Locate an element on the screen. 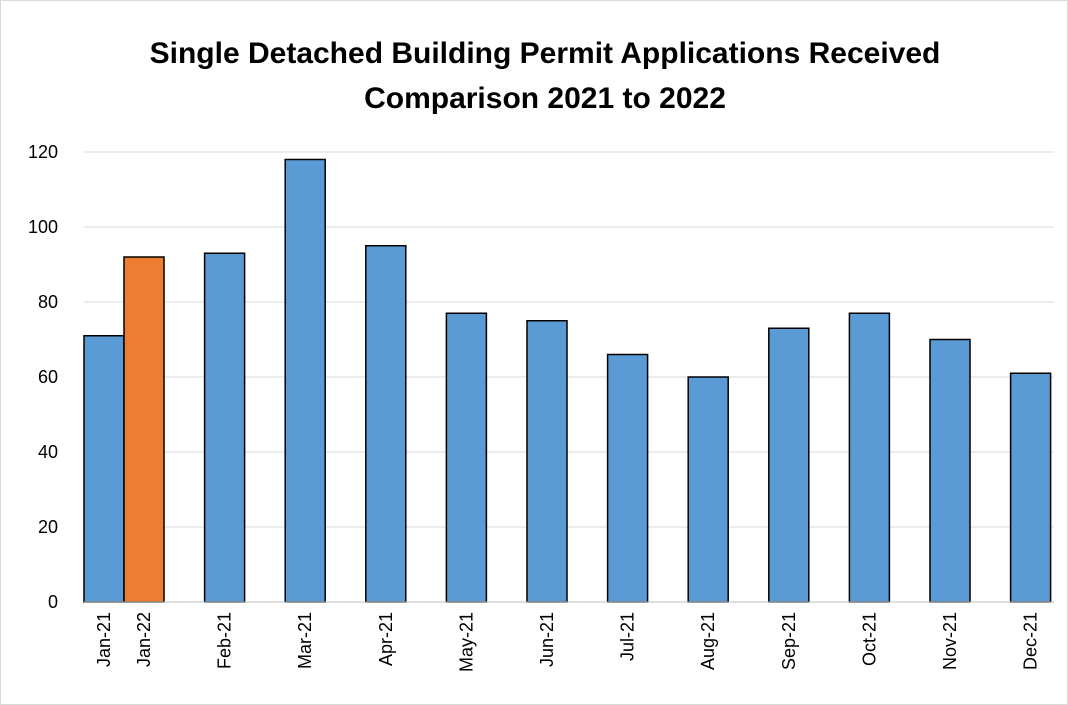  y-tick-label: 0 is located at coordinates (53, 602).